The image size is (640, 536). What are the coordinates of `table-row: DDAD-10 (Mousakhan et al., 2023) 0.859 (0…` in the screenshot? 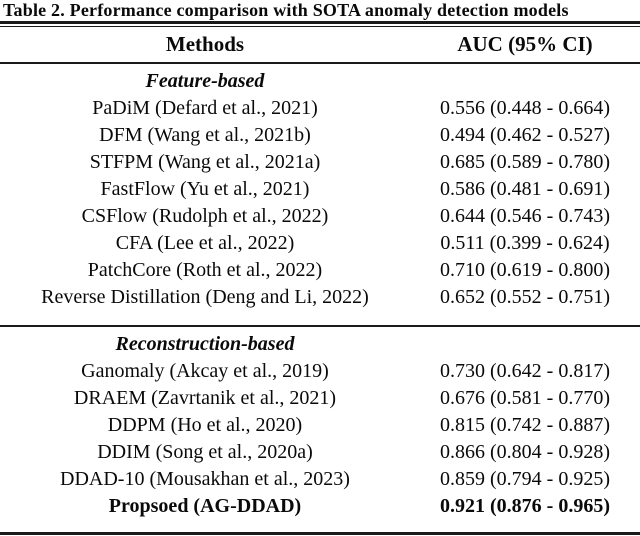 It's located at (320, 479).